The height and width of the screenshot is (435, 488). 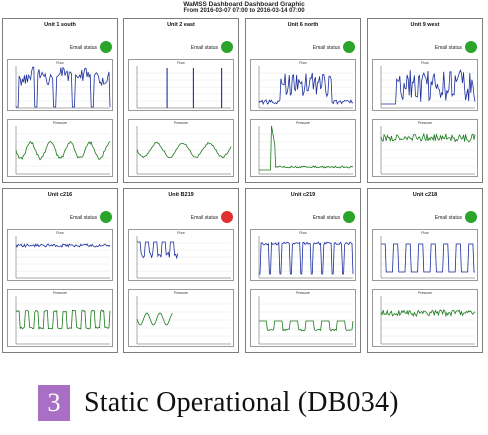 I want to click on unit-panel: Unit 9 west Email status Flow Pressure, so click(x=425, y=100).